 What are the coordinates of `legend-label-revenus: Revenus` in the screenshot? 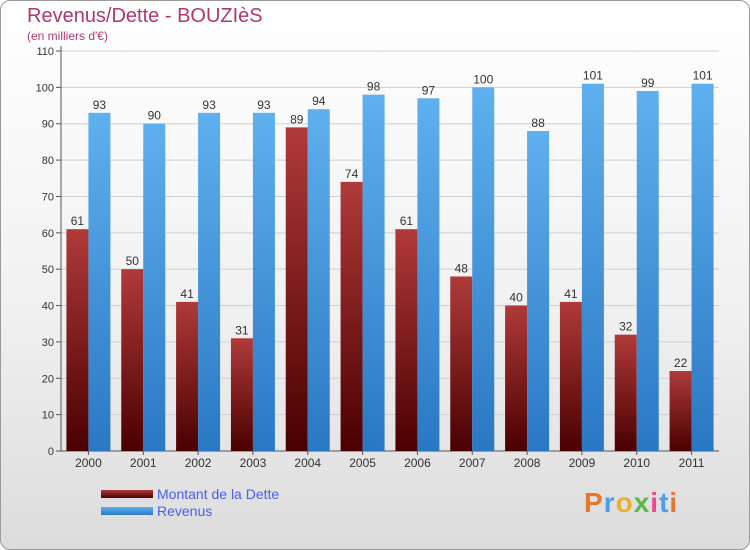 It's located at (185, 511).